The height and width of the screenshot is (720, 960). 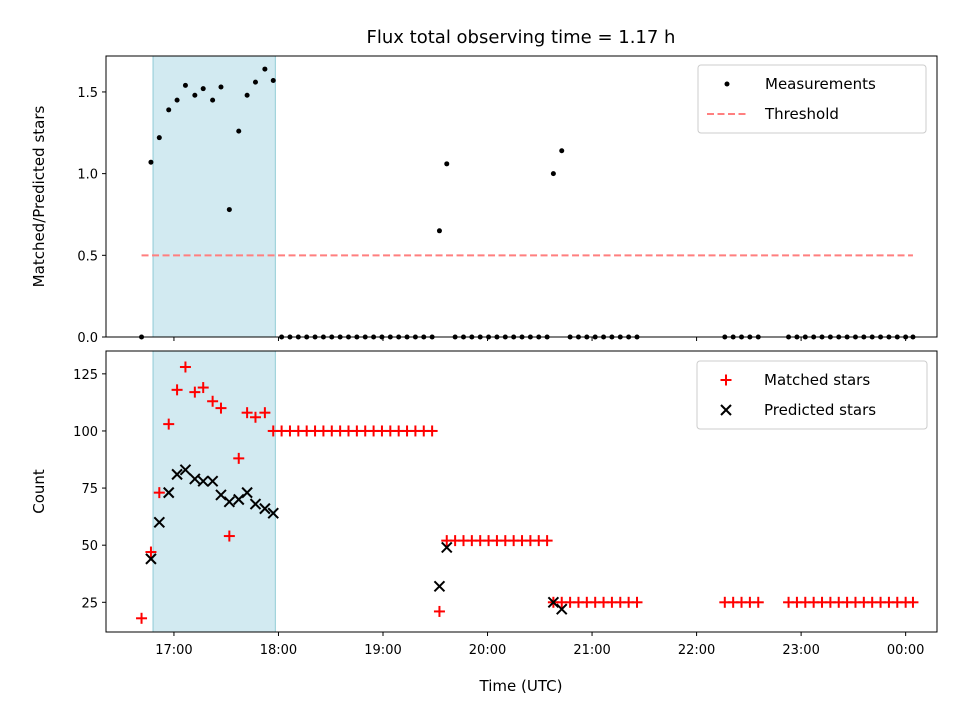 What do you see at coordinates (521, 37) in the screenshot?
I see `chart-title: Flux total observing time = 1.17 h` at bounding box center [521, 37].